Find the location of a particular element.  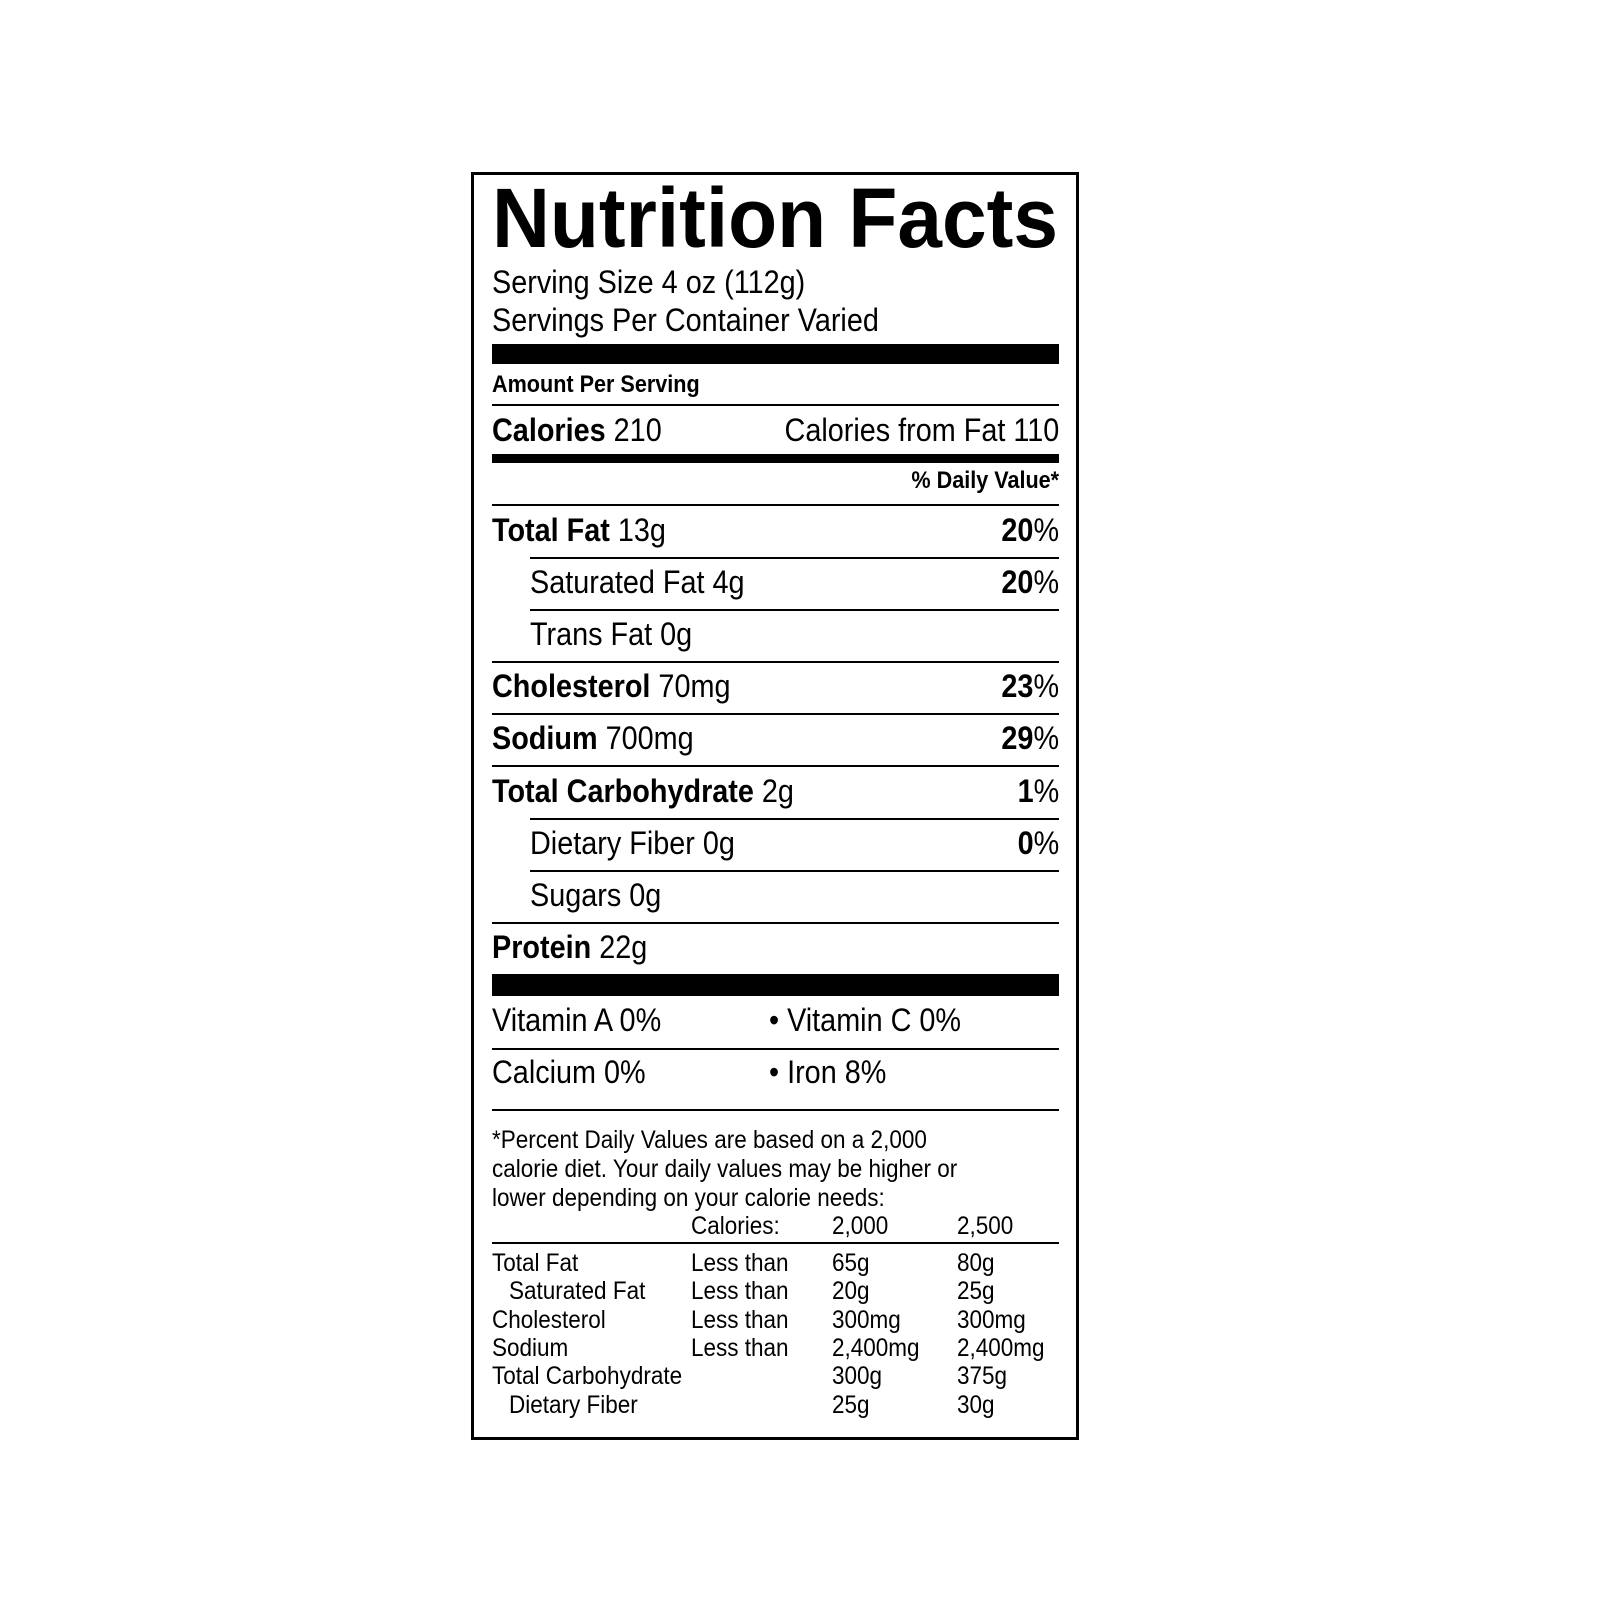

table-cell: 30g is located at coordinates (976, 1404).